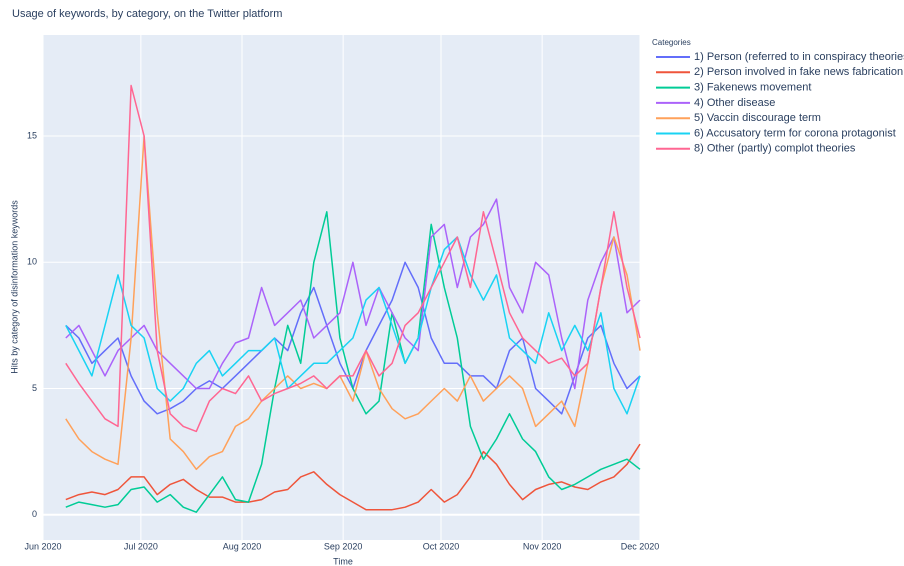 The width and height of the screenshot is (904, 566). I want to click on series-line, so click(353, 477).